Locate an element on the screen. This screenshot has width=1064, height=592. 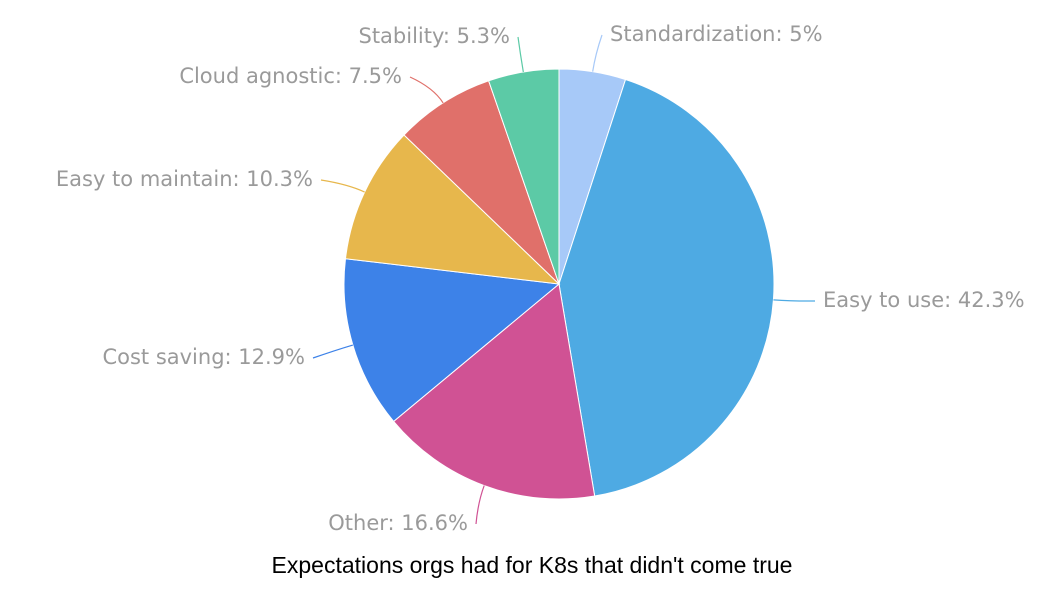
slice-label: Other: 16.6% is located at coordinates (398, 523).